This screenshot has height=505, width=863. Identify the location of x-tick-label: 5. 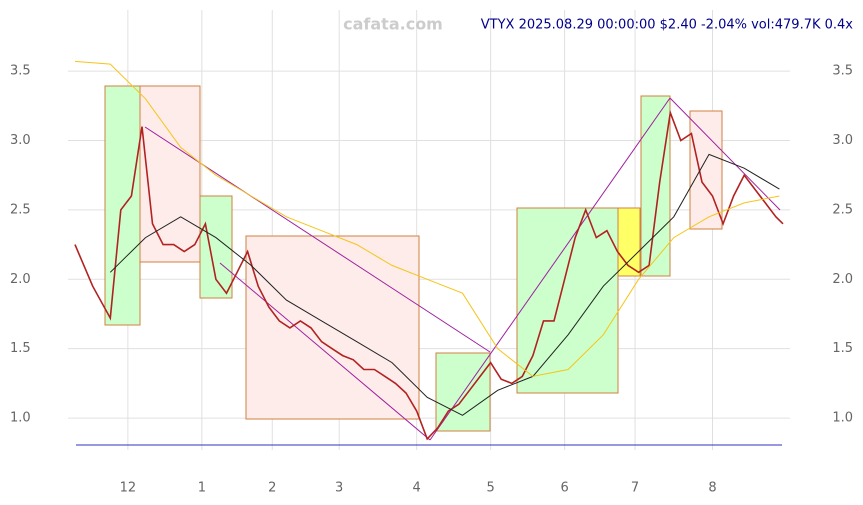
(490, 488).